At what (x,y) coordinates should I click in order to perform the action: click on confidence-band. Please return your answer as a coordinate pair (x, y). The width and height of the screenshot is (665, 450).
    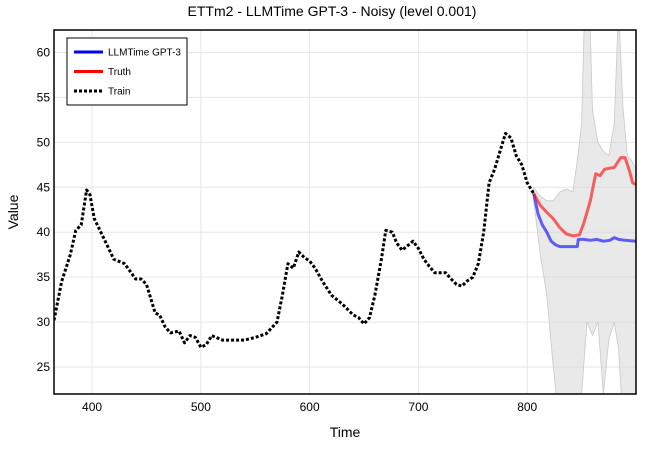
    Looking at the image, I should click on (584, 212).